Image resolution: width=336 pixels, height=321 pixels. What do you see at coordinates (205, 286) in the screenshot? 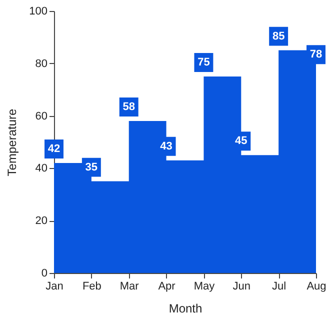
I see `x-tick-label: May` at bounding box center [205, 286].